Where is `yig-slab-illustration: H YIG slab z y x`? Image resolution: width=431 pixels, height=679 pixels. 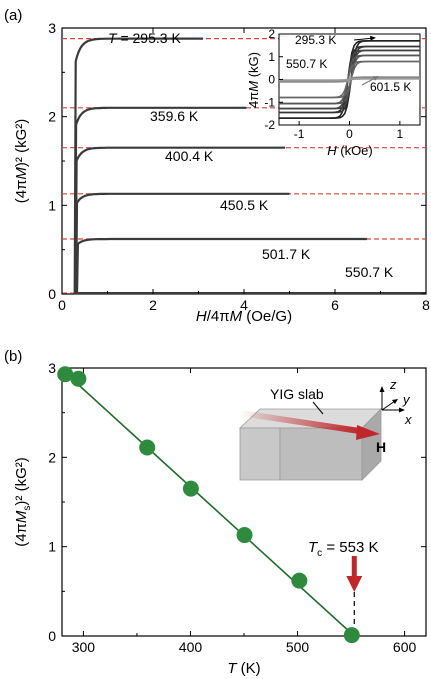
yig-slab-illustration: H YIG slab z y x is located at coordinates (325, 429).